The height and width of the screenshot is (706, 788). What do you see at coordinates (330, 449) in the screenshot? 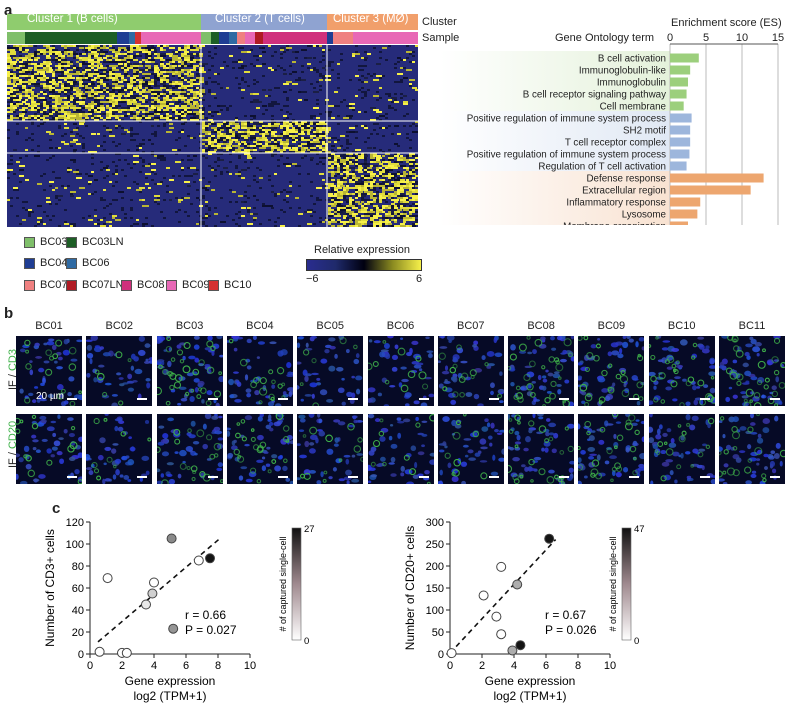
I see `if-image-cd20-bc05` at bounding box center [330, 449].